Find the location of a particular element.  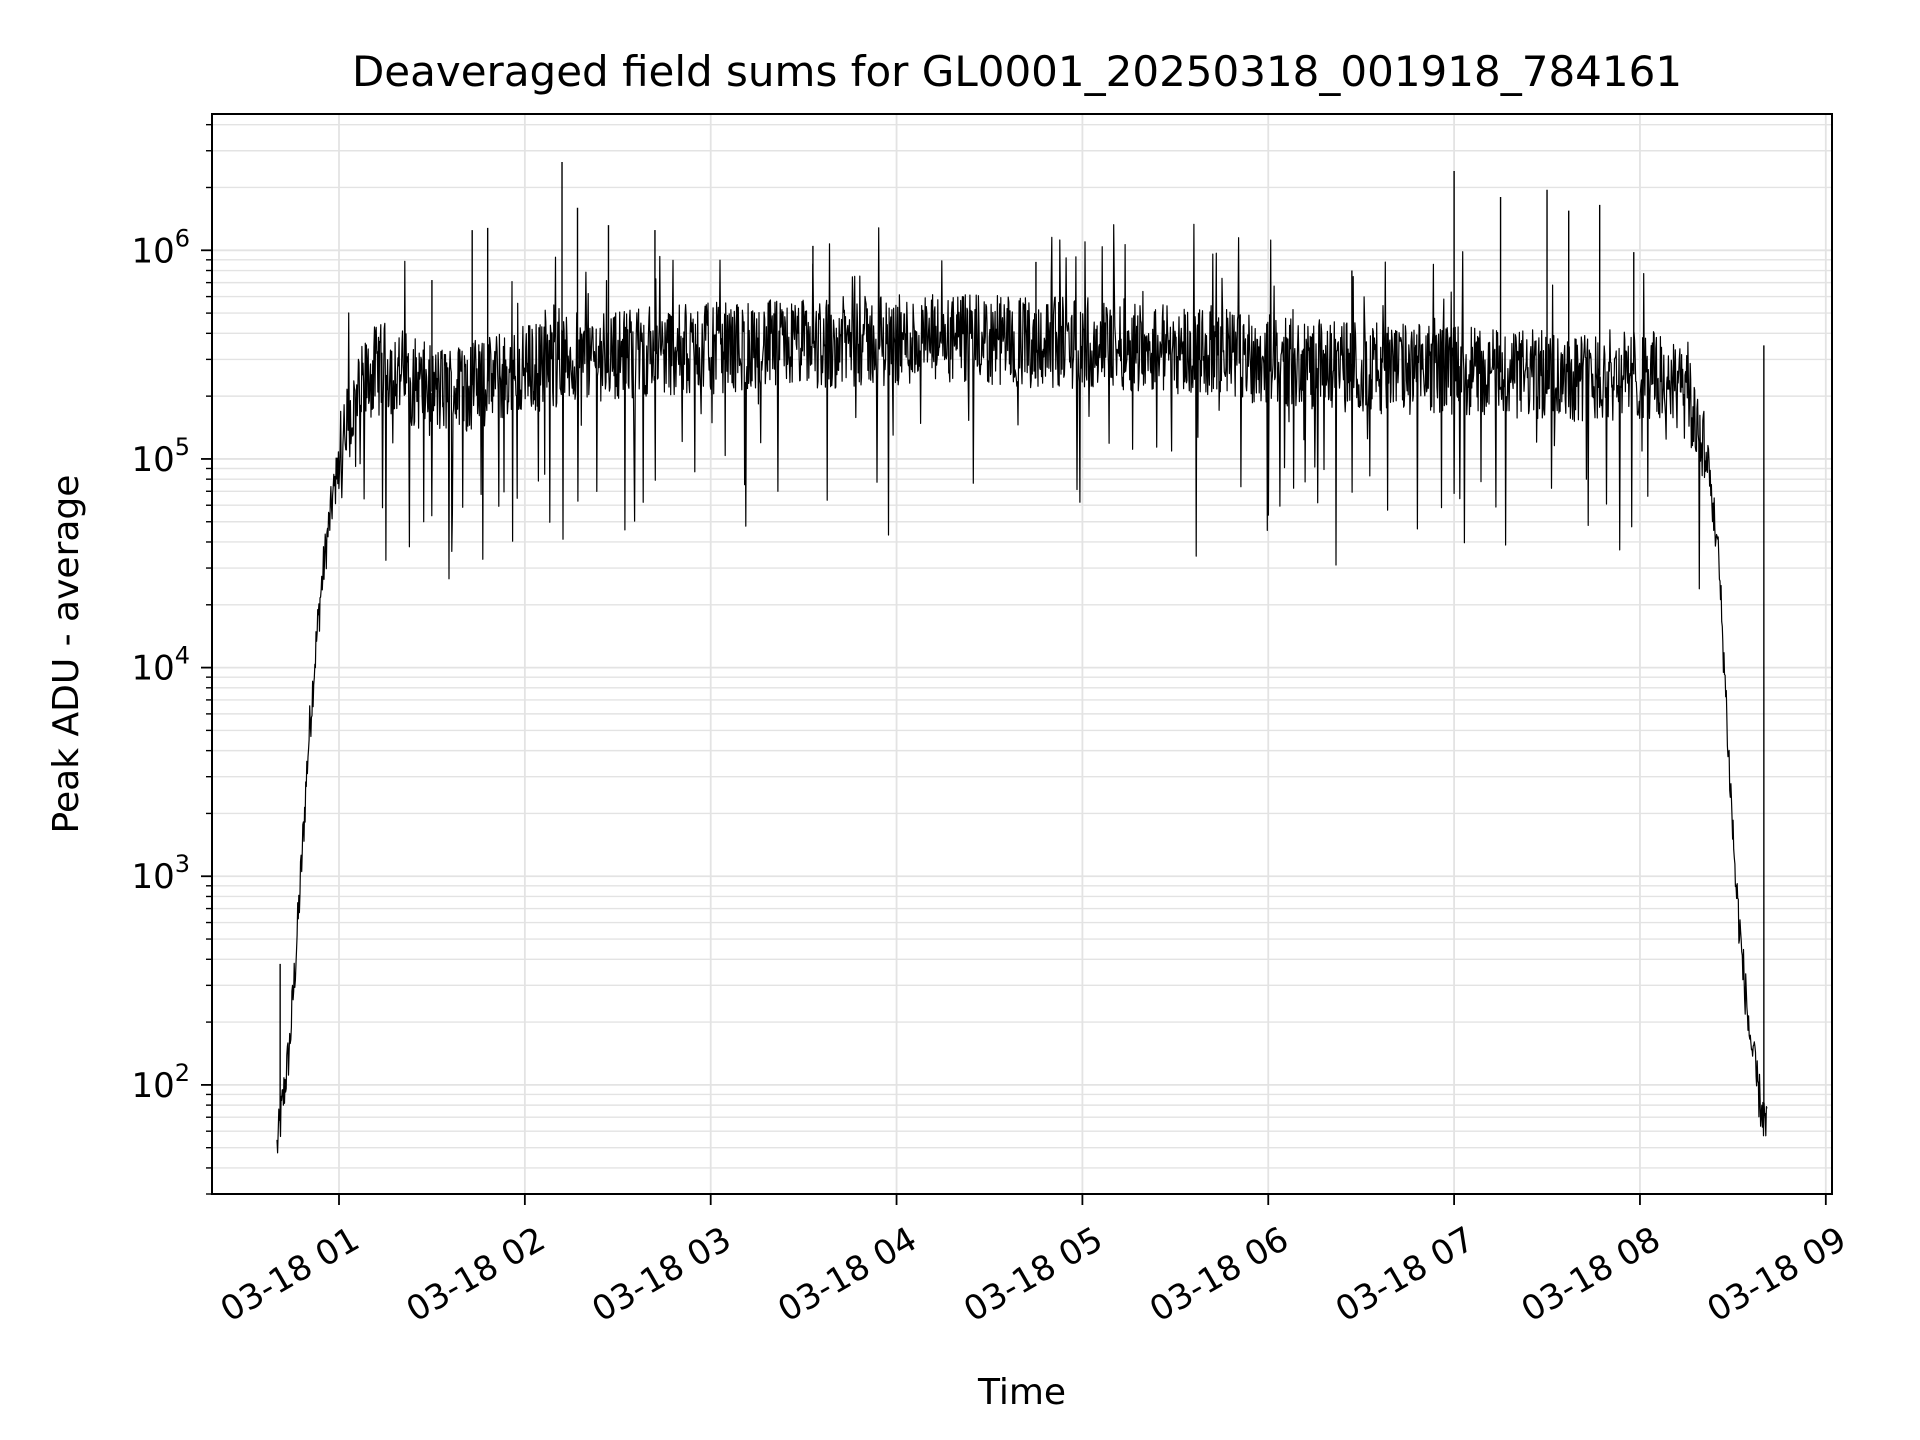

y-tick-label: 10⁶ is located at coordinates (160, 247).